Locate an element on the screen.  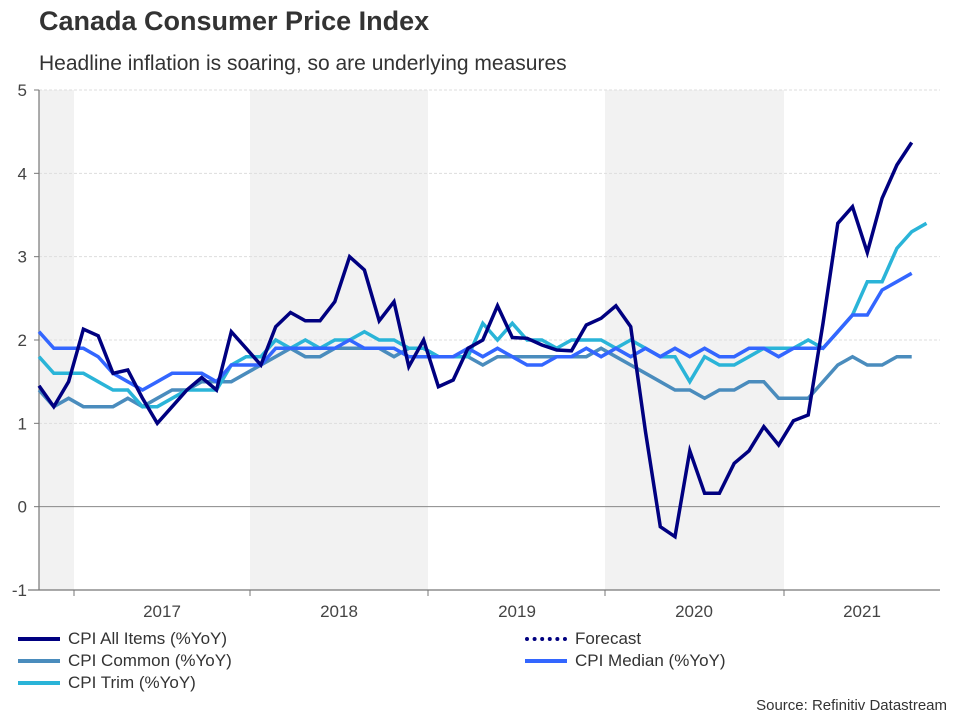
x-tick-label: 2018 is located at coordinates (339, 611).